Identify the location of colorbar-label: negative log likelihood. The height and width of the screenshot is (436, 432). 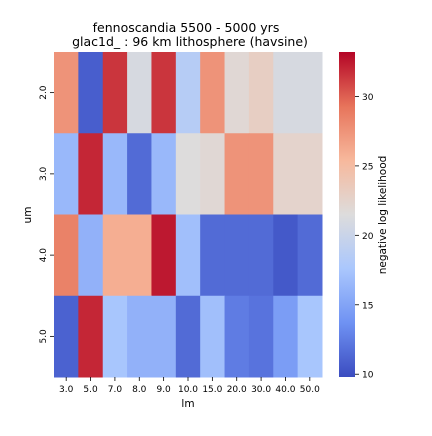
(383, 215).